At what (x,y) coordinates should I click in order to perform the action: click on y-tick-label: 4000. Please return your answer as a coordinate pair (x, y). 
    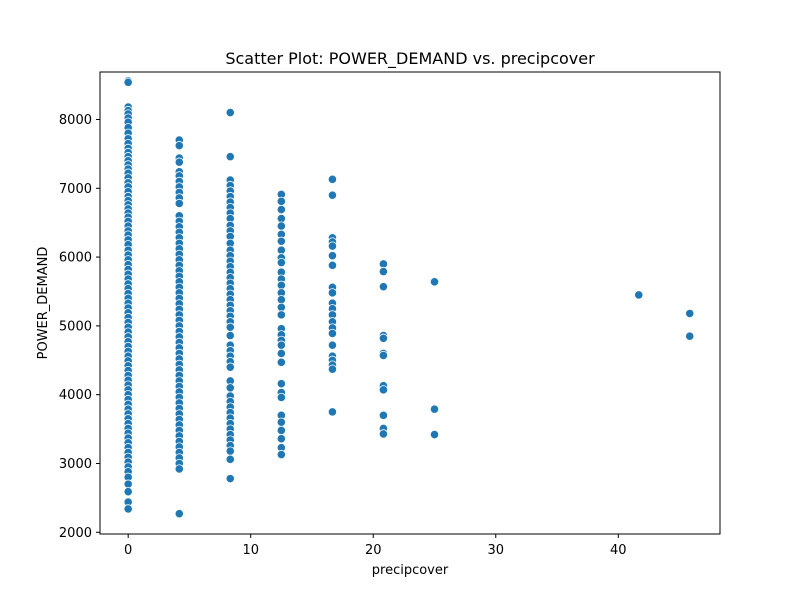
    Looking at the image, I should click on (75, 395).